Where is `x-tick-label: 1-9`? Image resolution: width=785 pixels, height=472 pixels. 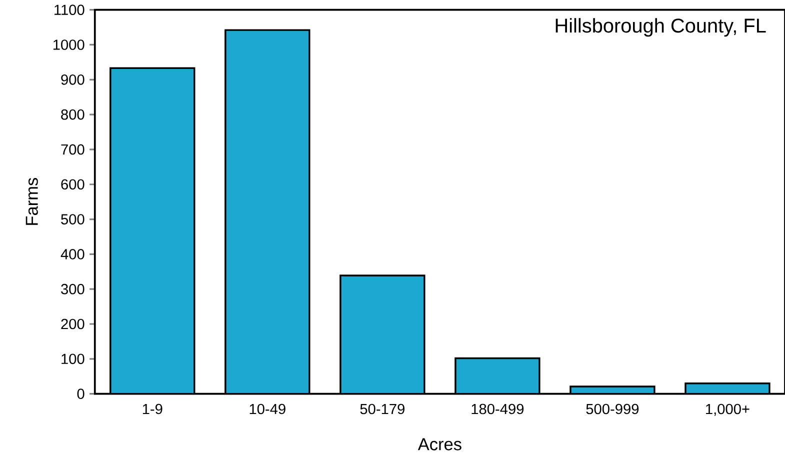 x-tick-label: 1-9 is located at coordinates (152, 409).